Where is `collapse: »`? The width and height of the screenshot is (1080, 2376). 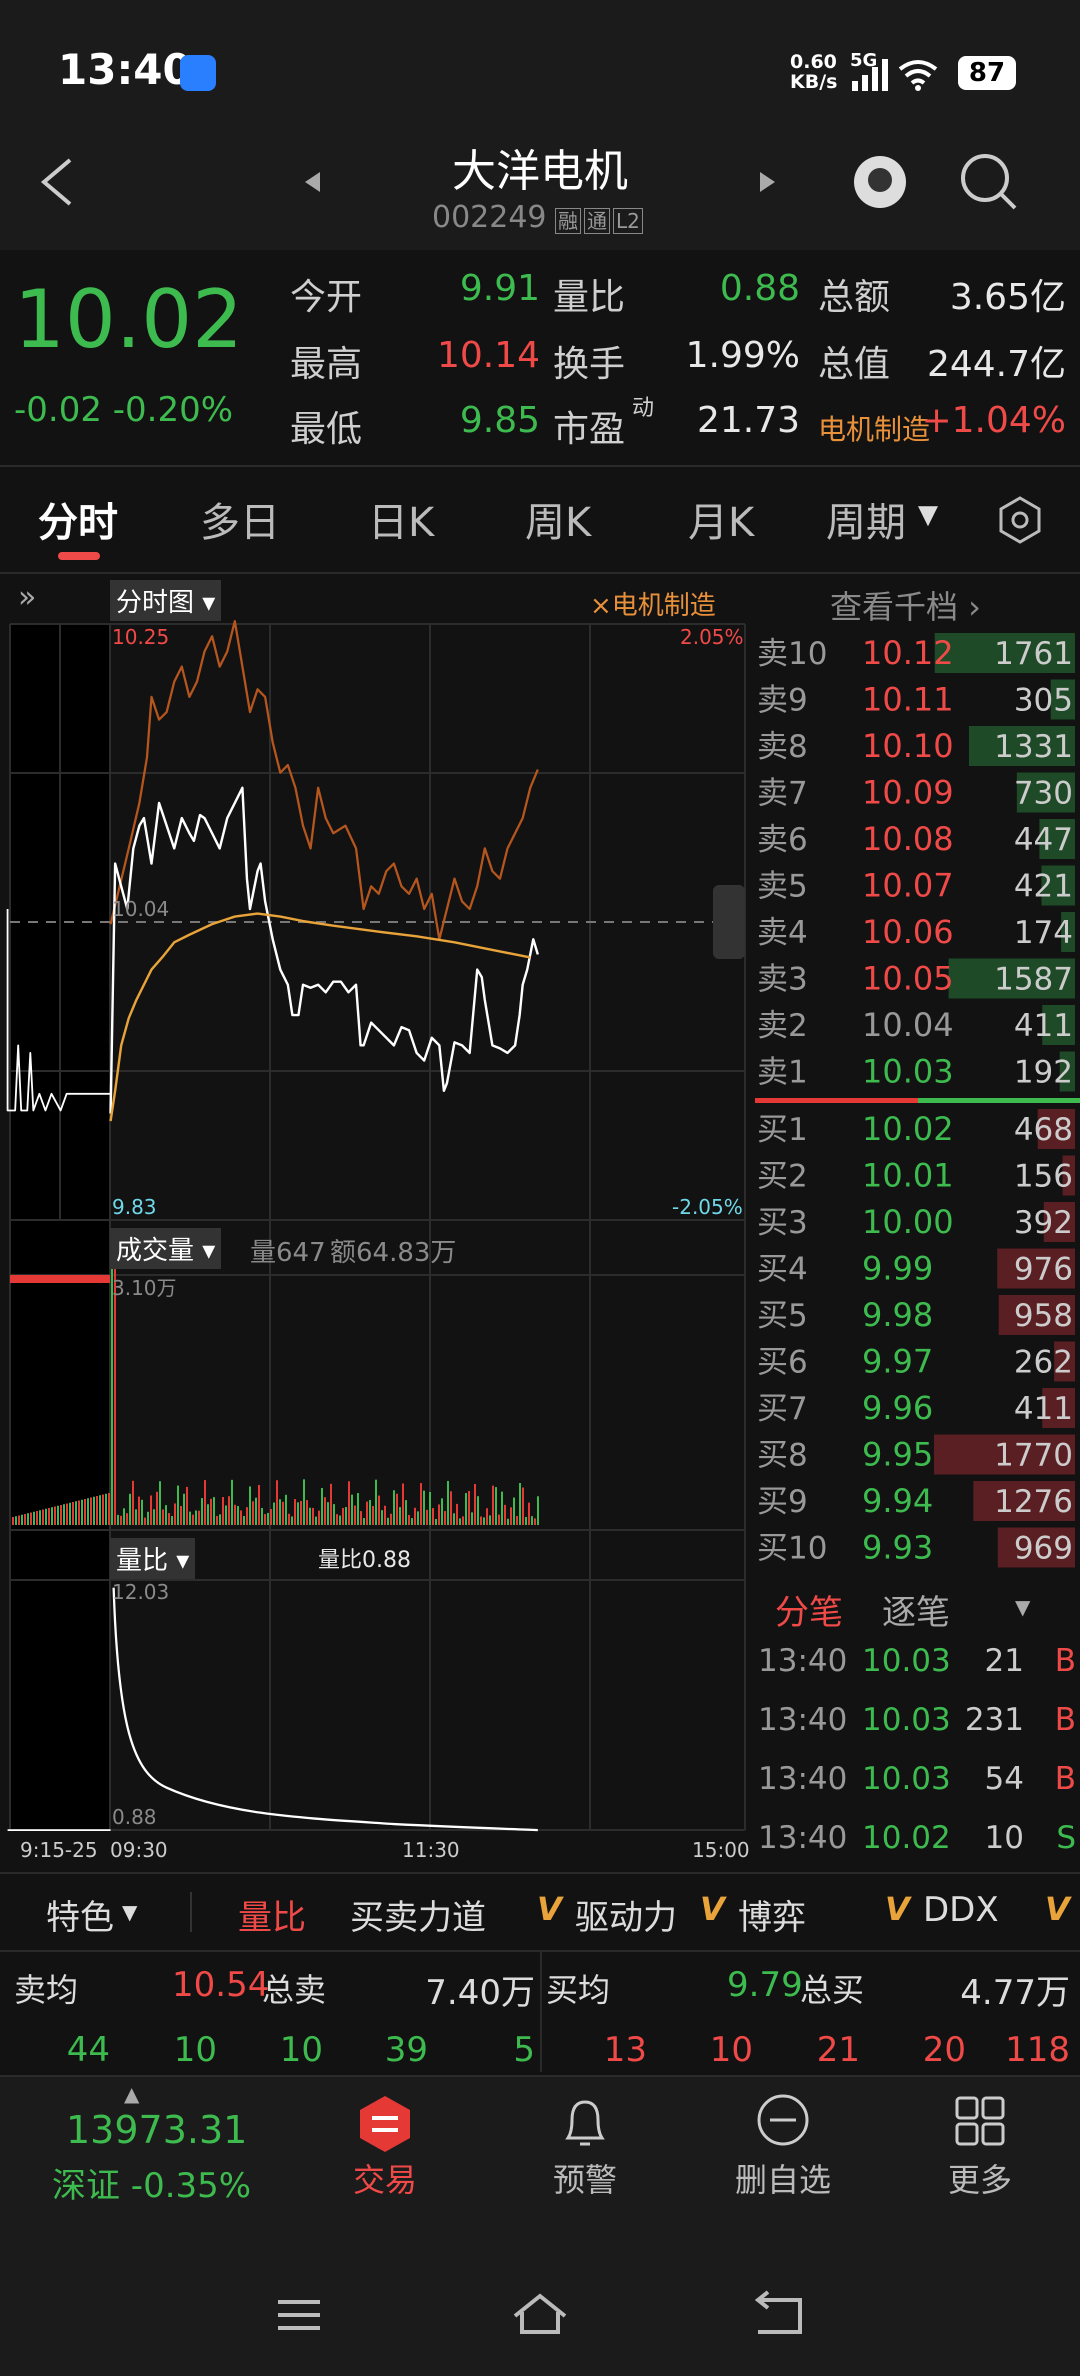 collapse: » is located at coordinates (27, 597).